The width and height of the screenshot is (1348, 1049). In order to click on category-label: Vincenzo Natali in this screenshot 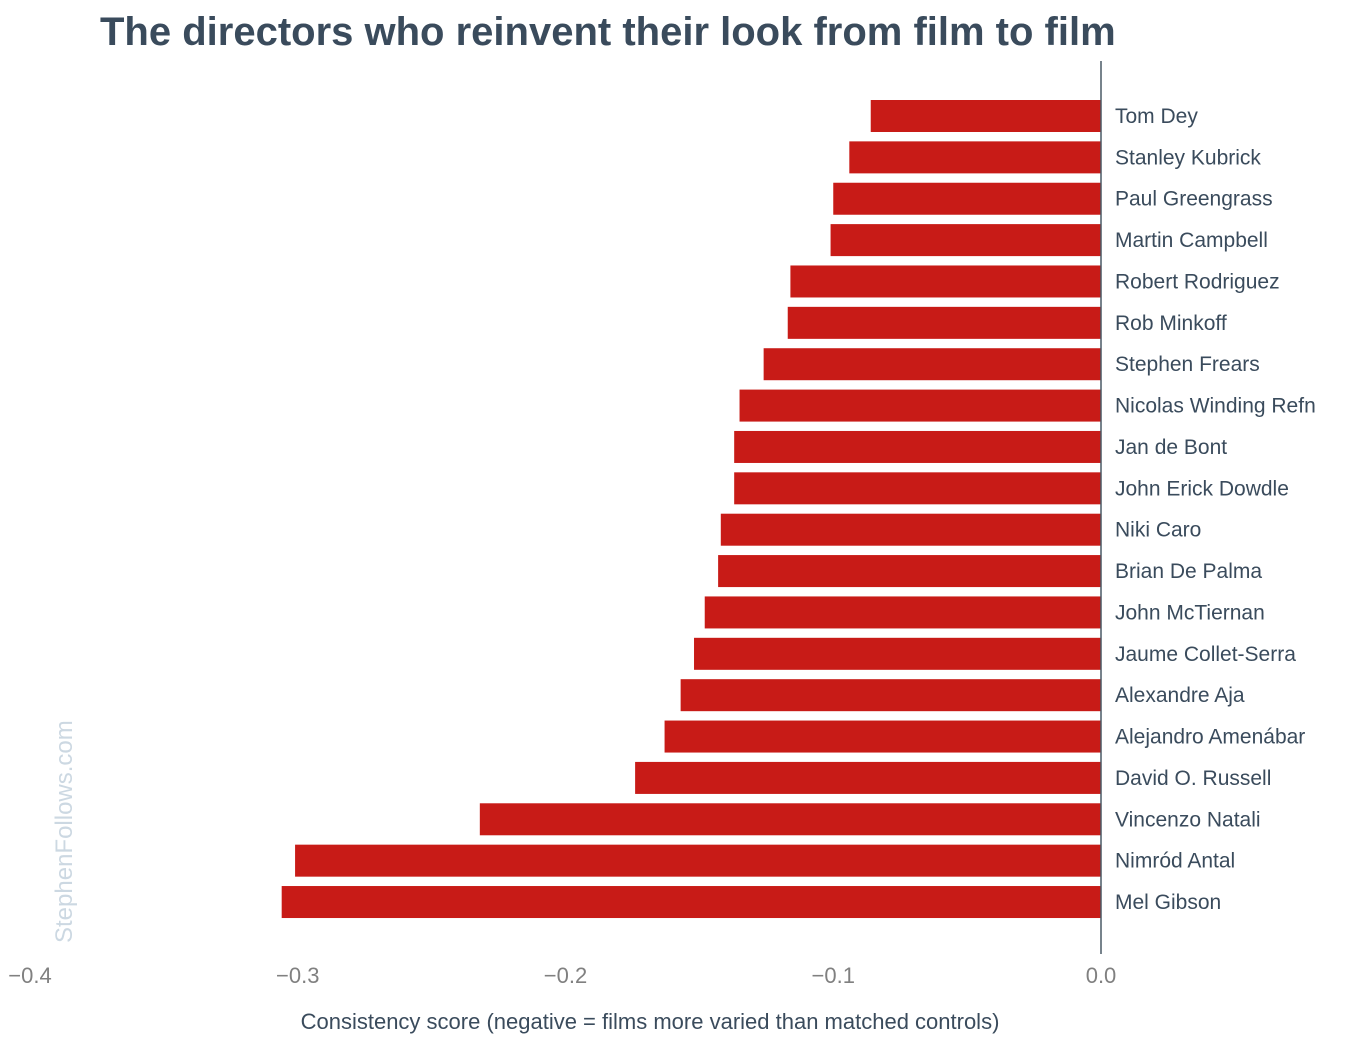, I will do `click(1188, 819)`.